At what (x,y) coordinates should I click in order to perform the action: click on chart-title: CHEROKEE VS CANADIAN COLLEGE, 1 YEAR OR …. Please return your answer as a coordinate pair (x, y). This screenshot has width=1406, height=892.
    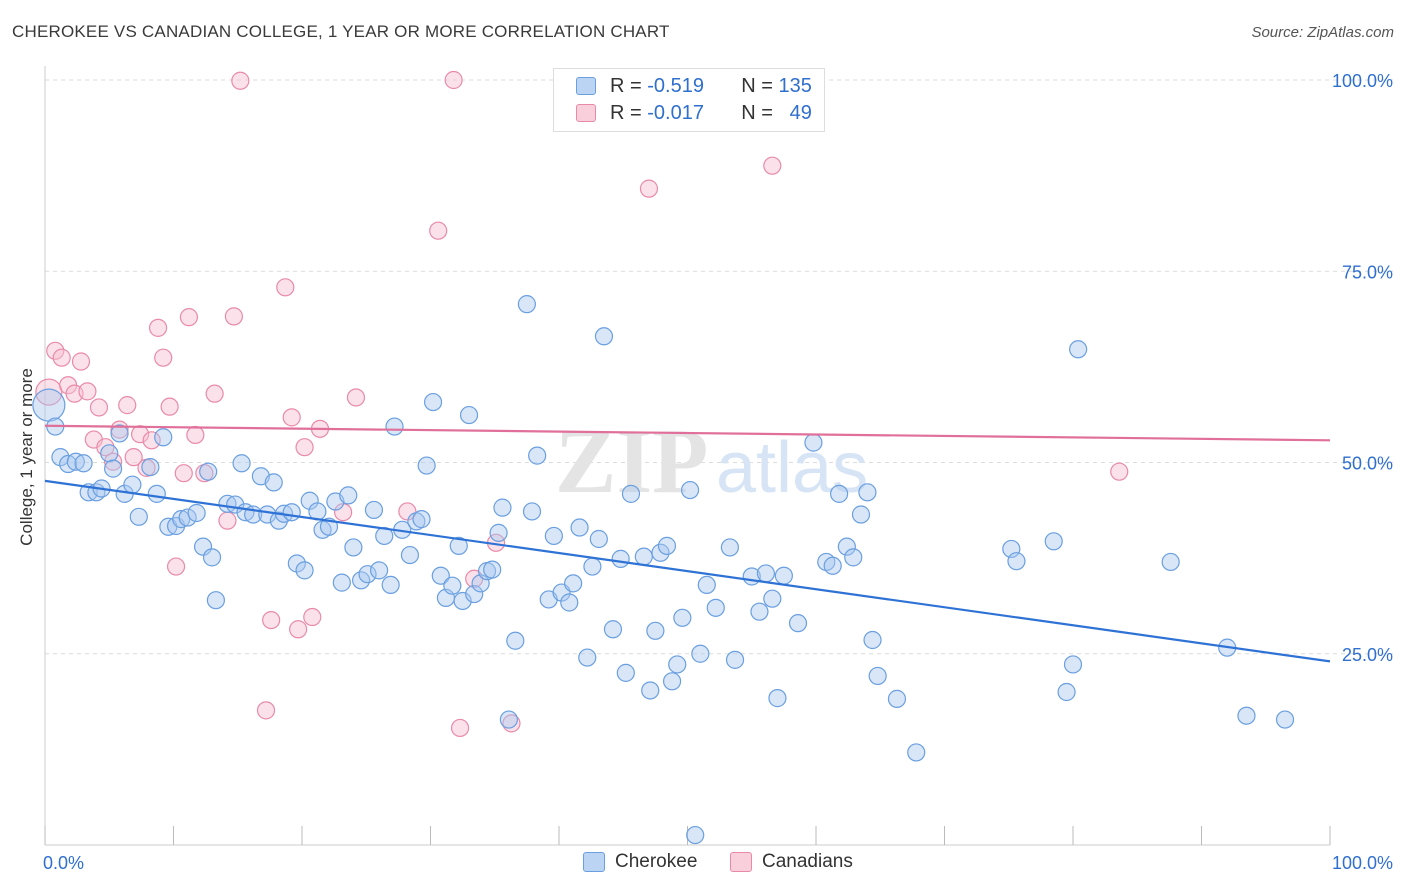
    Looking at the image, I should click on (341, 31).